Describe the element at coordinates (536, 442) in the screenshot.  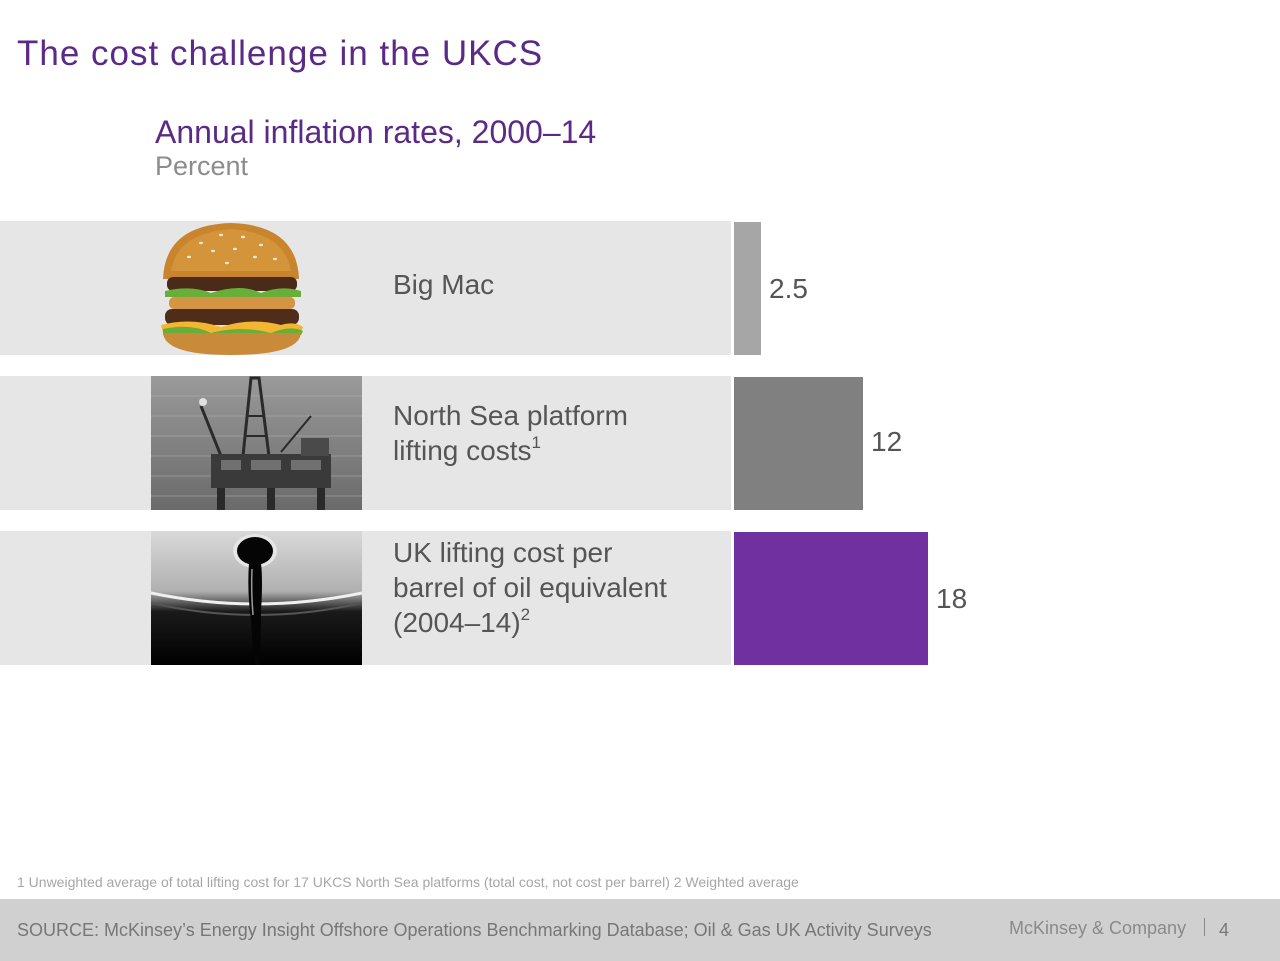
I see `footnote-marker: 1` at that location.